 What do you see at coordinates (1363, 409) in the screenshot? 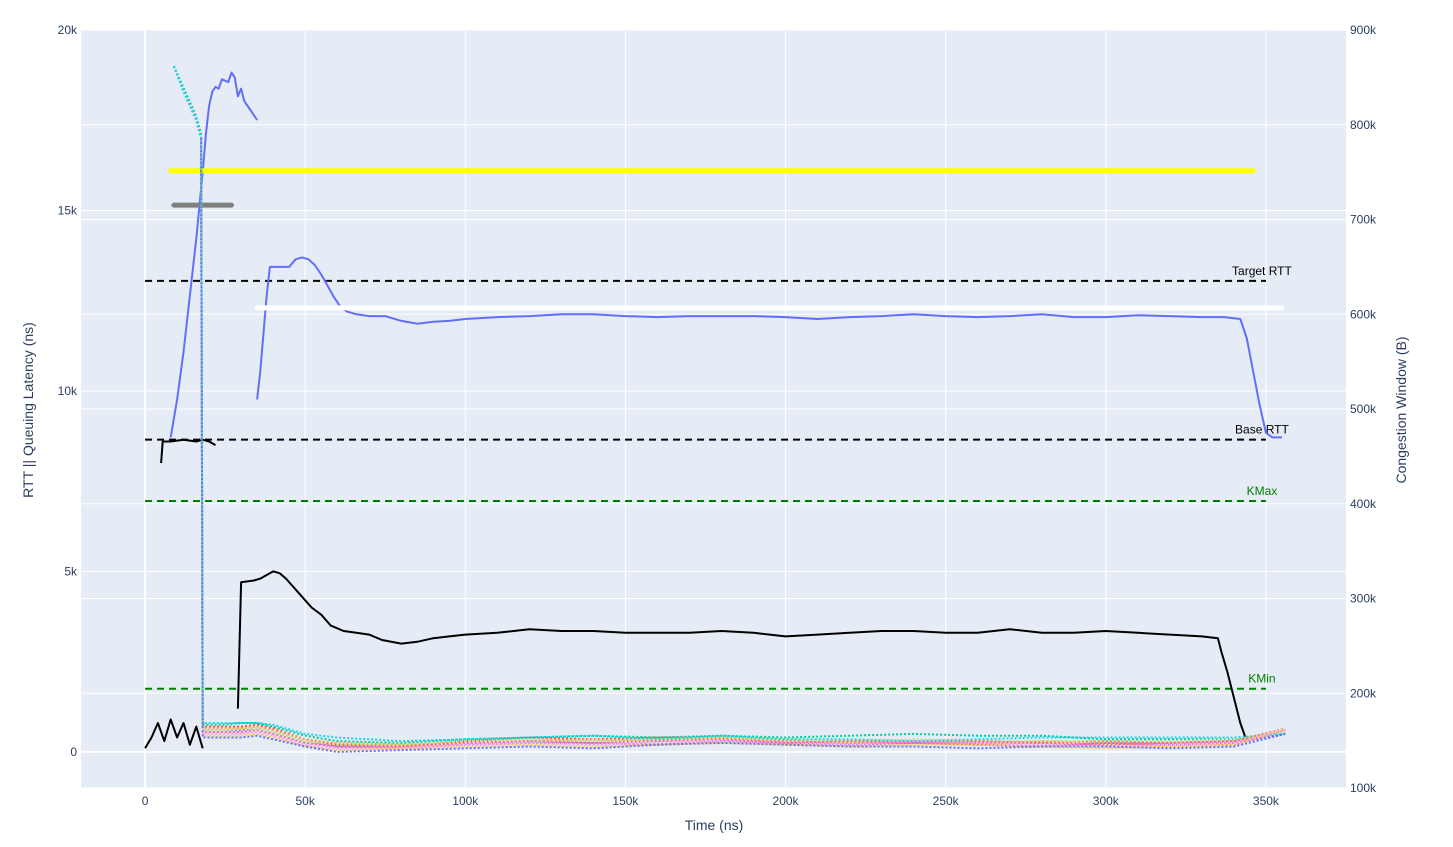
I see `y2-tick-label: 500k` at bounding box center [1363, 409].